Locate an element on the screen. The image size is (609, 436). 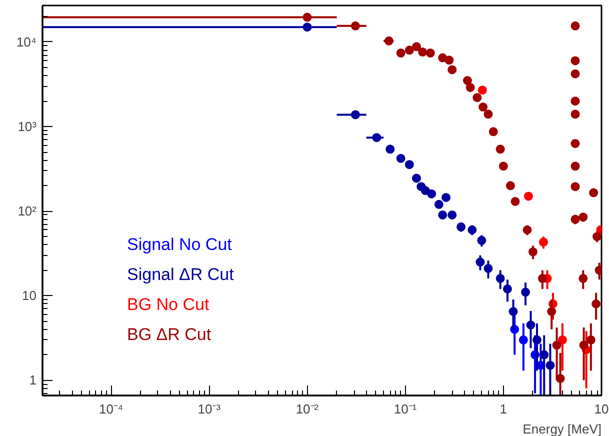
text: Signal No Cut is located at coordinates (179, 245).